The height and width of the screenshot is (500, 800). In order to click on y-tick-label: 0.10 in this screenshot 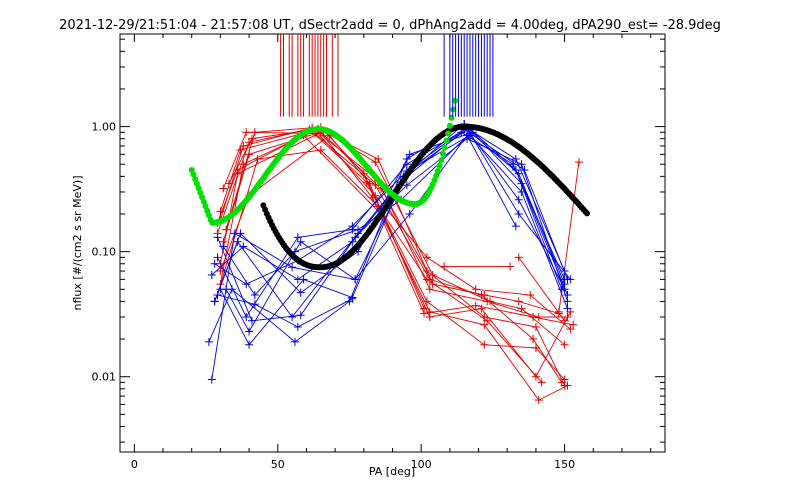, I will do `click(104, 252)`.